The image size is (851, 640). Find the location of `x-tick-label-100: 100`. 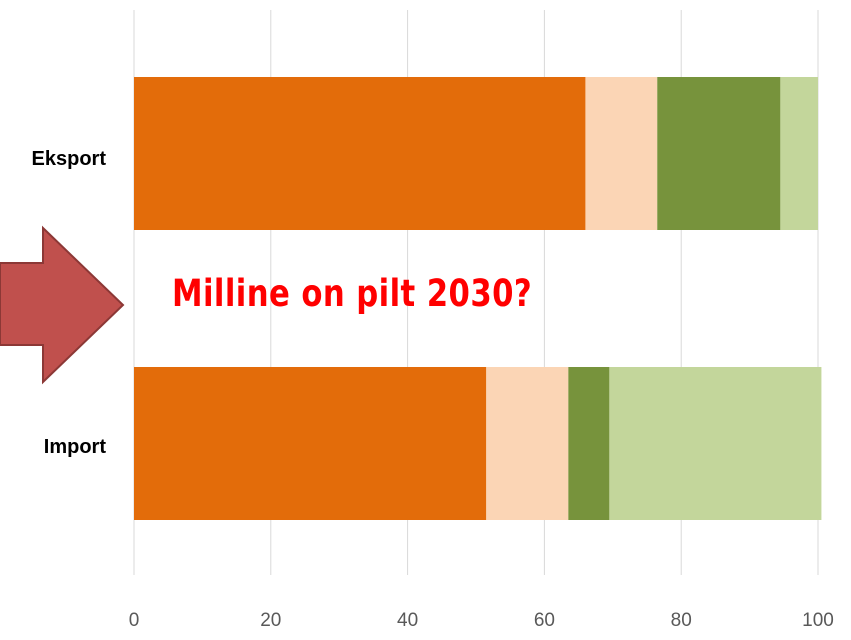

x-tick-label-100: 100 is located at coordinates (818, 620).